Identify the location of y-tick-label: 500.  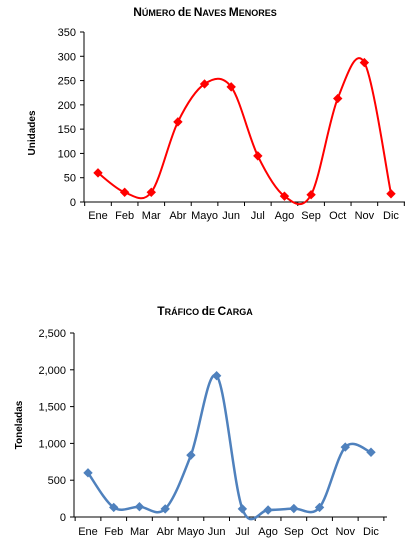
(57, 481).